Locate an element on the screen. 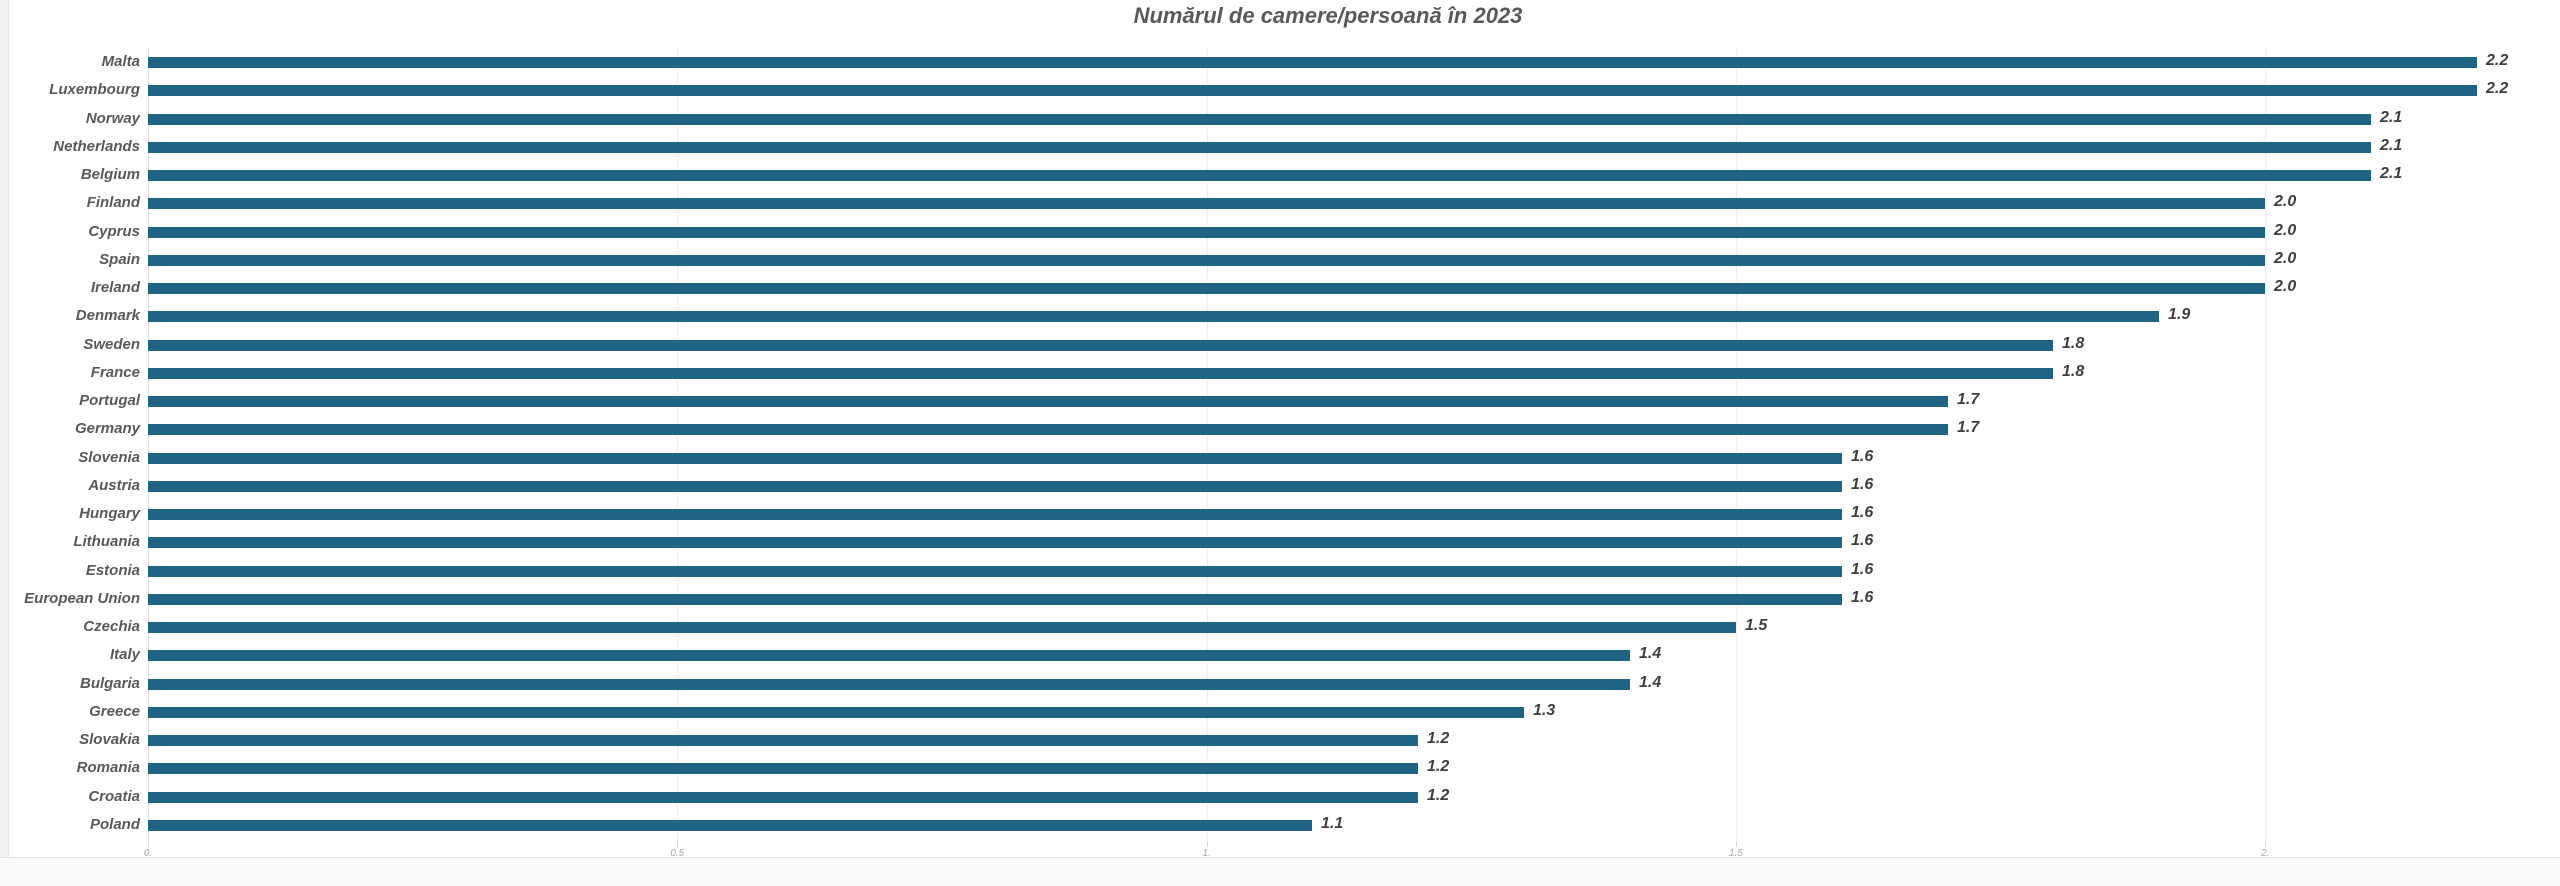 This screenshot has width=2560, height=886. bar-row: Croatia 1.2 is located at coordinates (1280, 797).